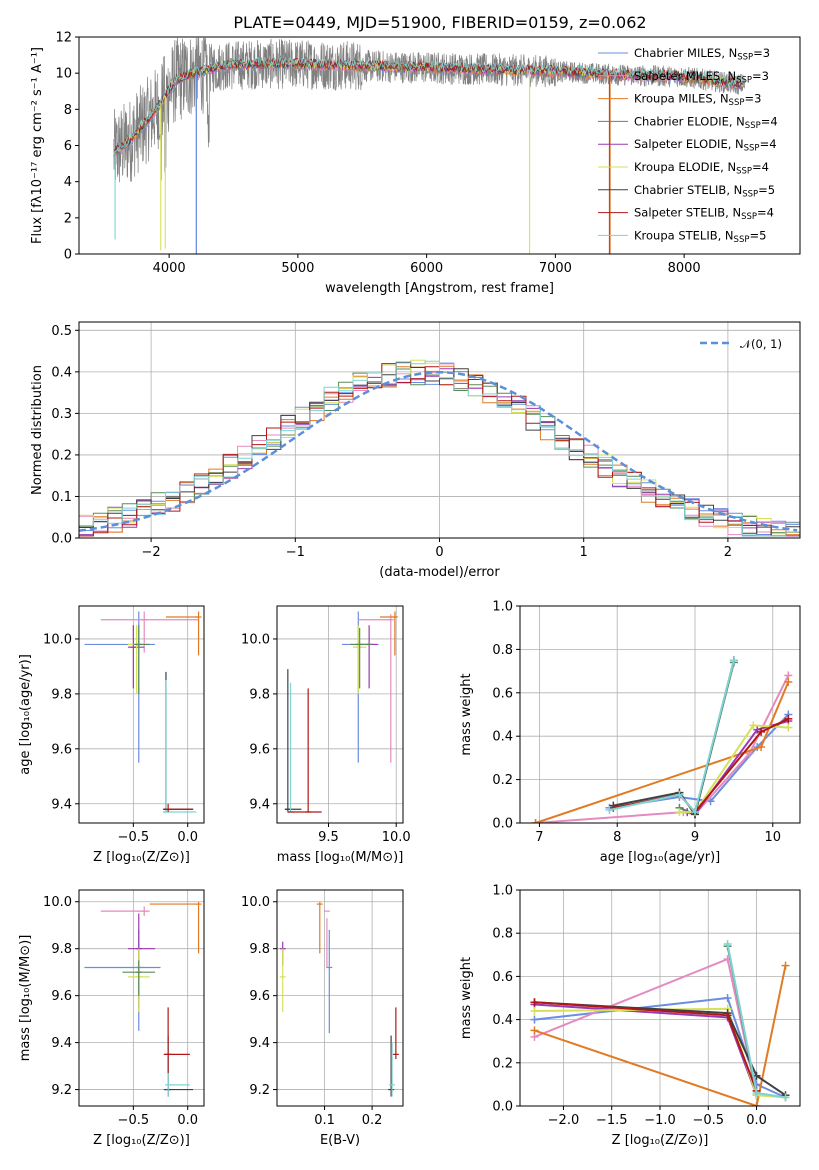 Image resolution: width=819 pixels, height=1170 pixels. I want to click on legend-label: Salpeter ELODIE, N, so click(689, 144).